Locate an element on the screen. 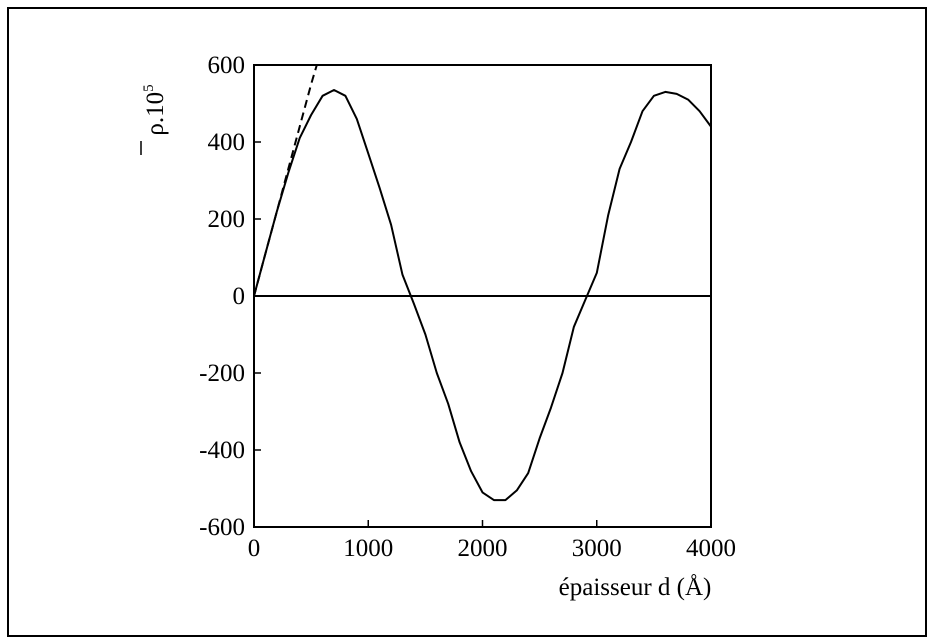 This screenshot has height=637, width=935. x-tick-label: 1000 is located at coordinates (368, 548).